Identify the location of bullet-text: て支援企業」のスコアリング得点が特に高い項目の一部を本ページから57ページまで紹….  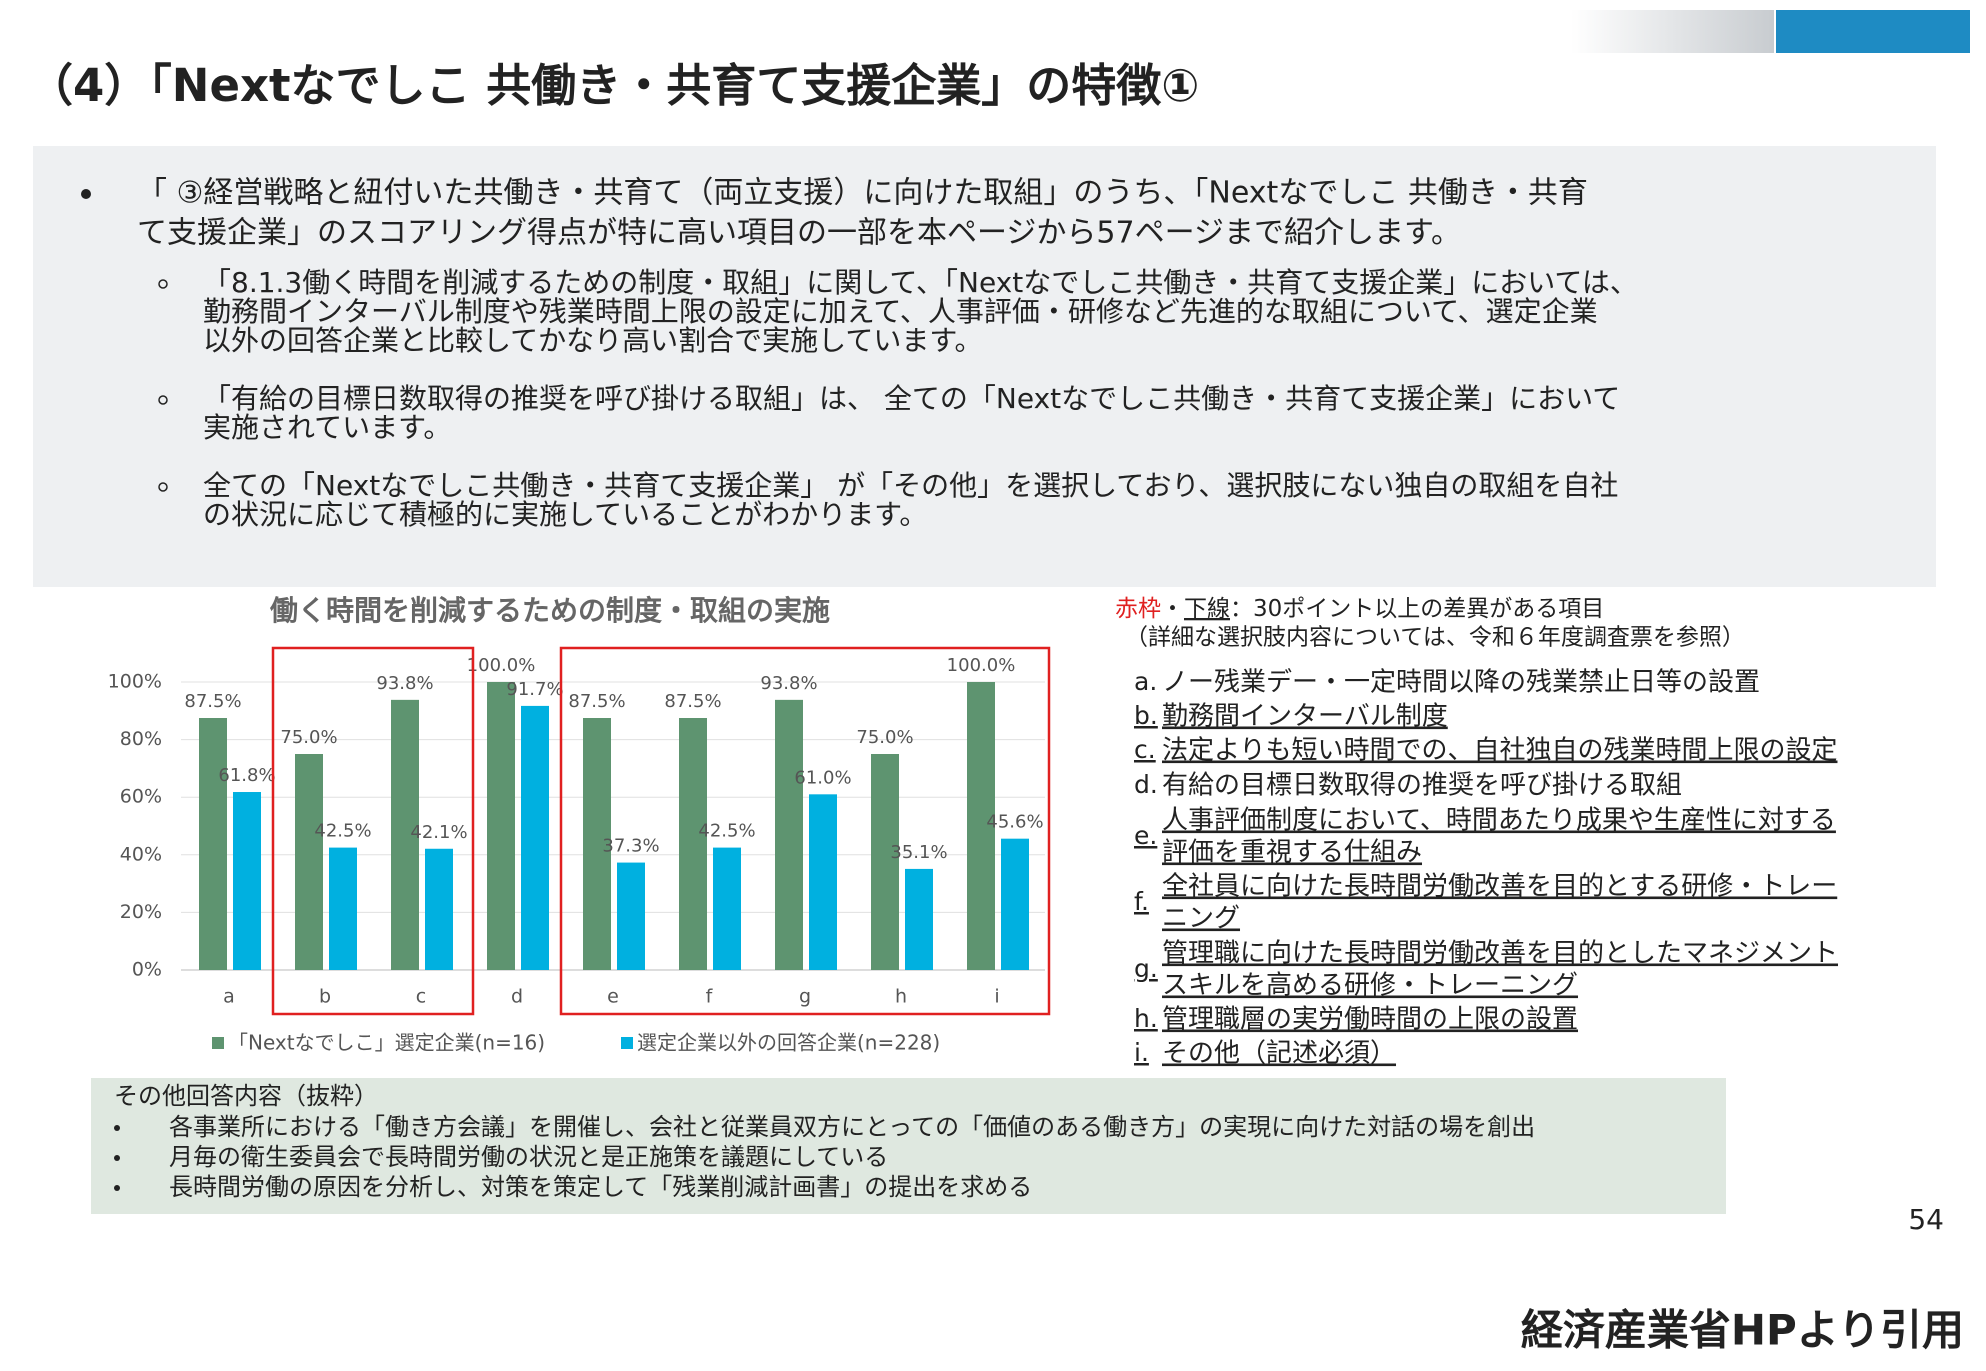
(799, 233).